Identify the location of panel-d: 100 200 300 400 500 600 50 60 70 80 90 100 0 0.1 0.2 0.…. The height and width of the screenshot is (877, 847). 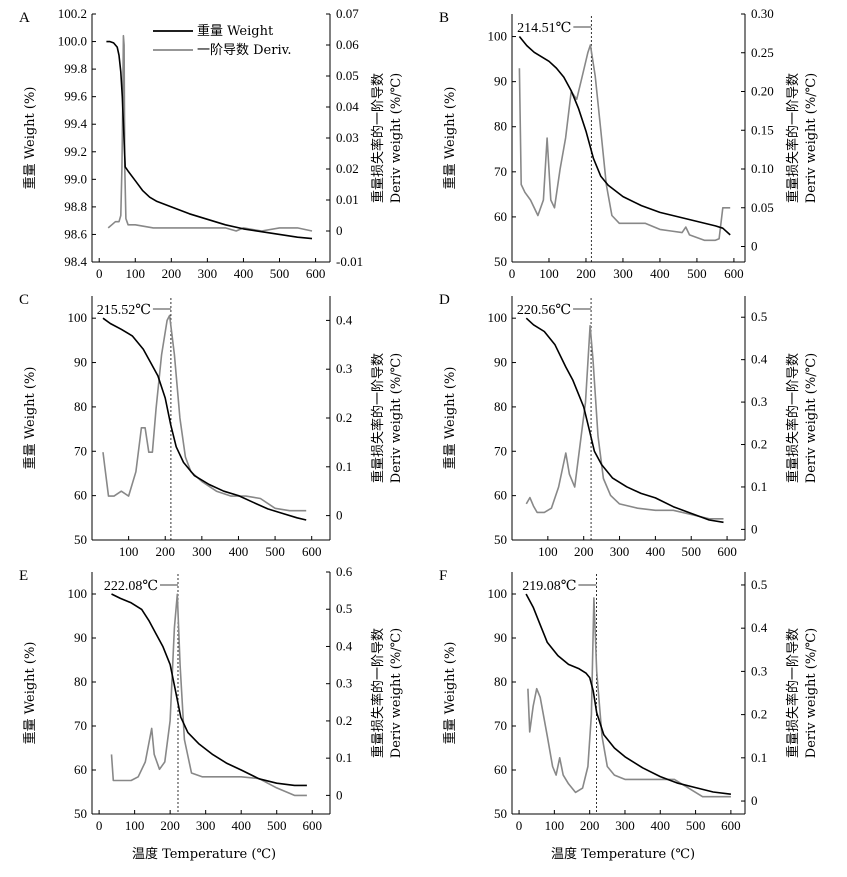
(629, 425).